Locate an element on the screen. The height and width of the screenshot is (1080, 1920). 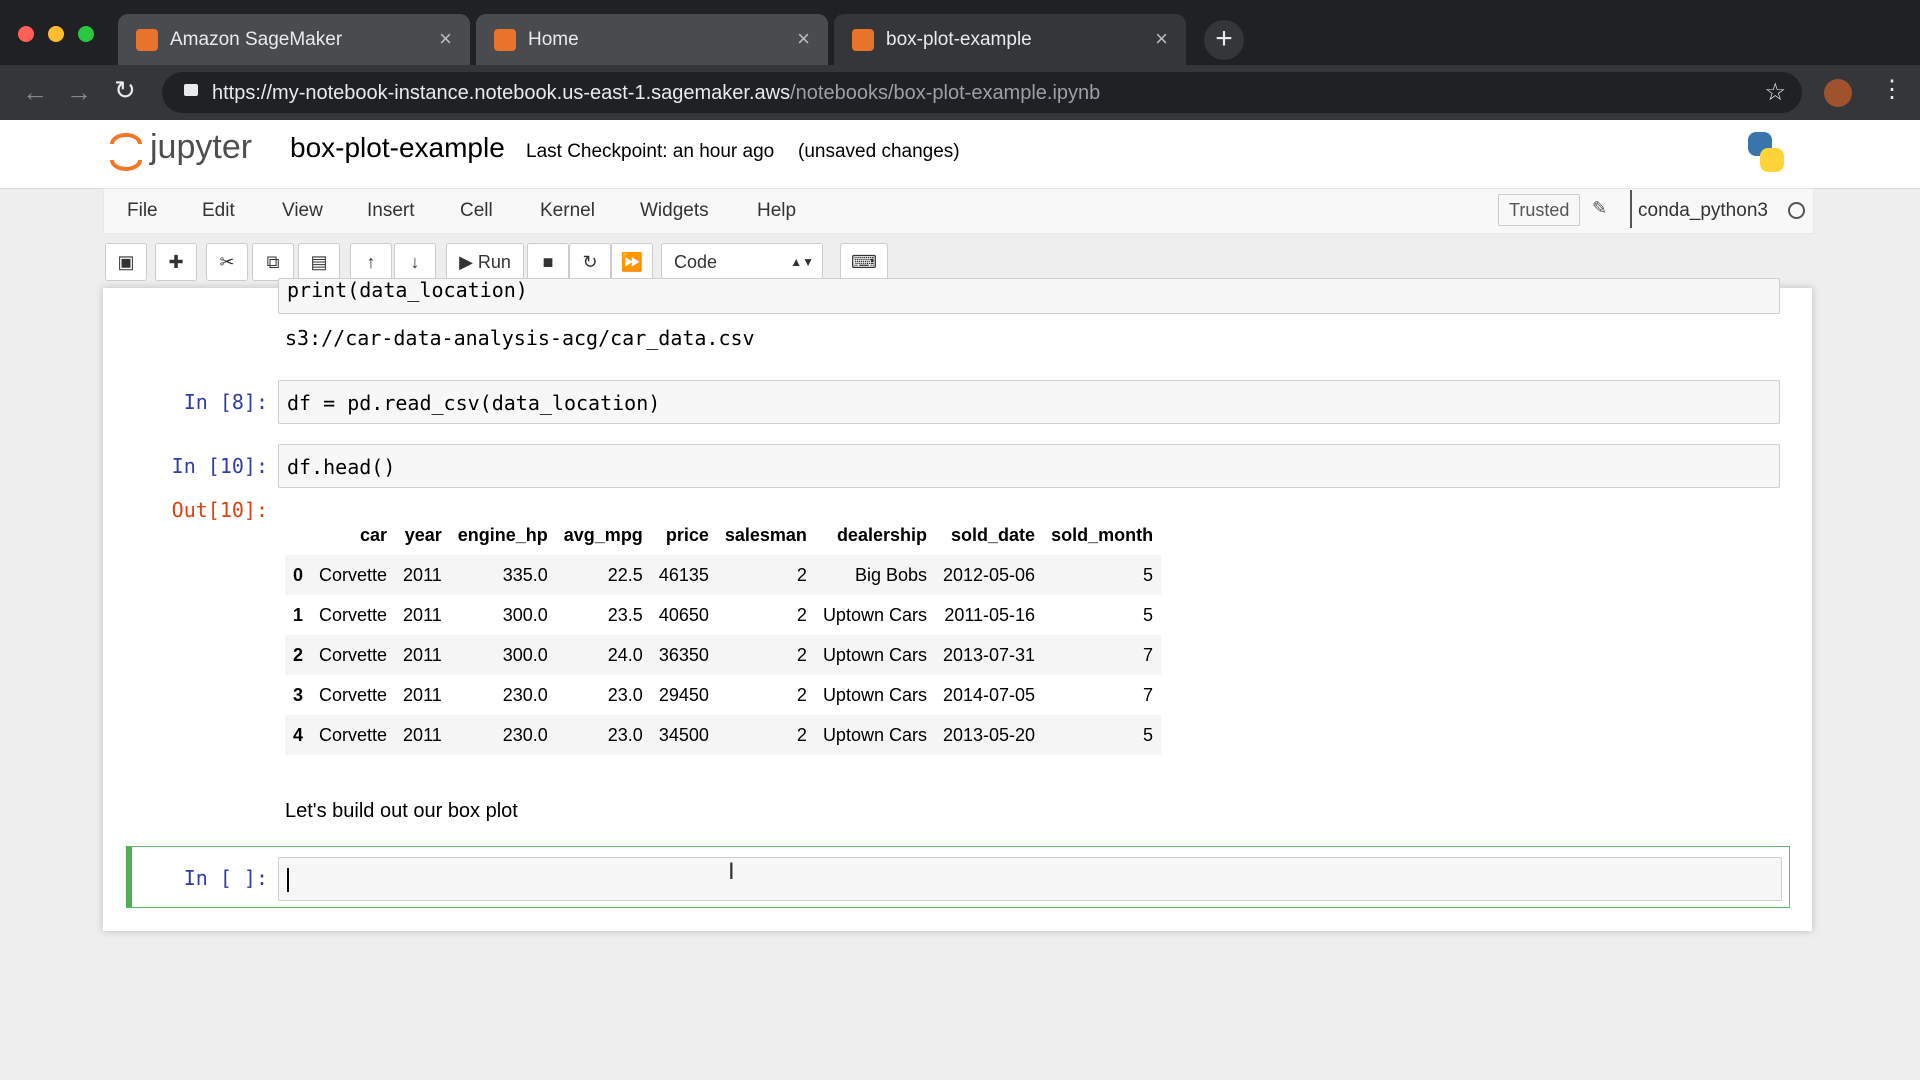
index-header is located at coordinates (298, 535).